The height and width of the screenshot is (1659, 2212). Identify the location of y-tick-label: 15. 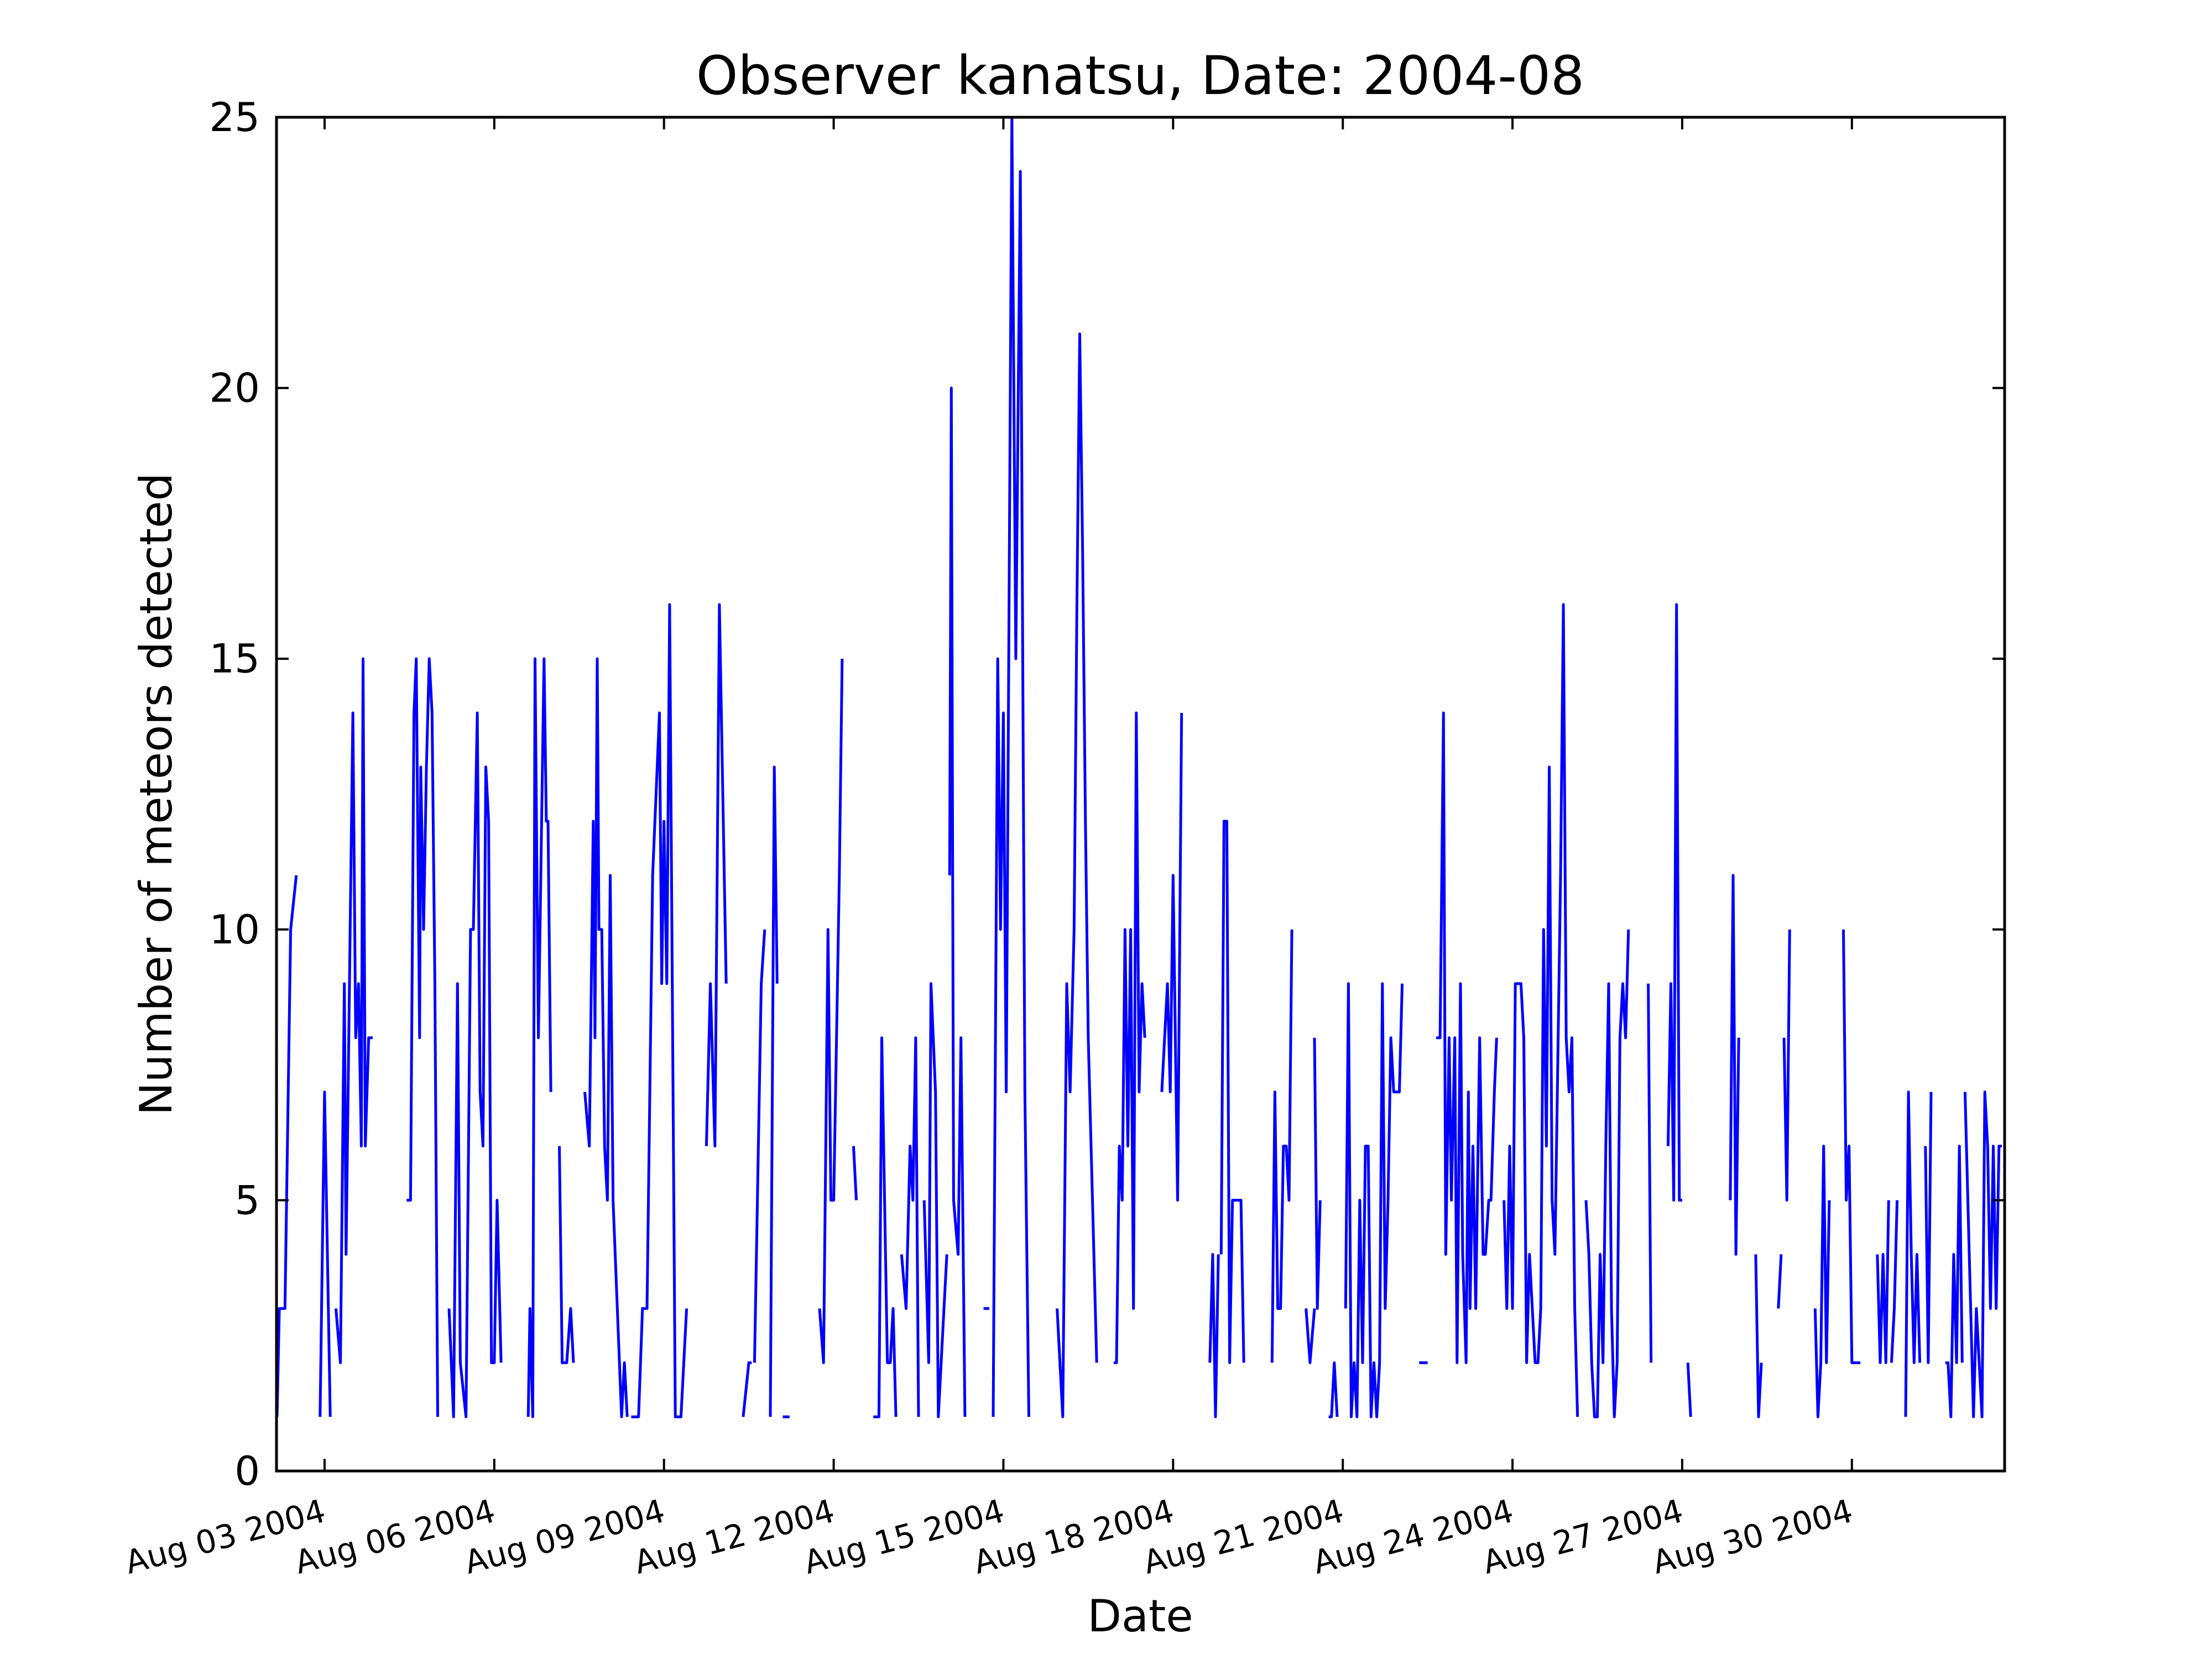
(235, 658).